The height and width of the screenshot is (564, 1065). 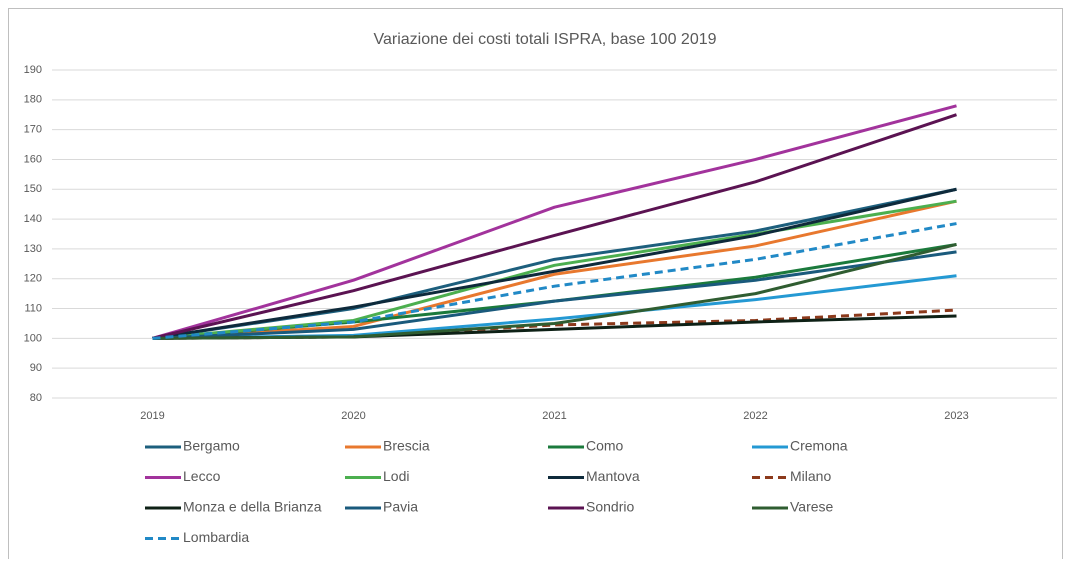 What do you see at coordinates (610, 507) in the screenshot?
I see `legend-label: Sondrio` at bounding box center [610, 507].